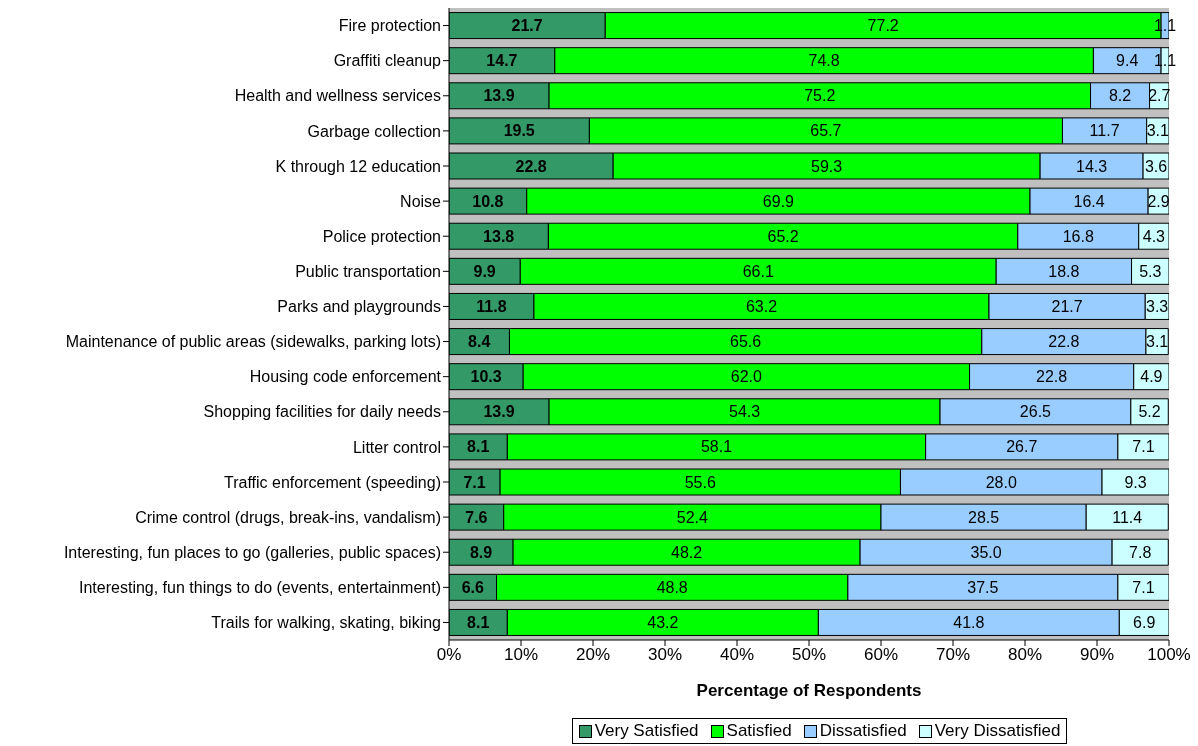 Image resolution: width=1198 pixels, height=746 pixels. What do you see at coordinates (1104, 131) in the screenshot?
I see `data-label: 11.7` at bounding box center [1104, 131].